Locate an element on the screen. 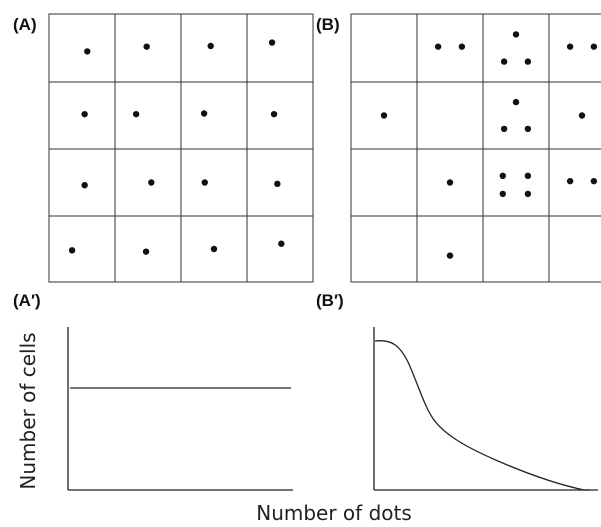 This screenshot has width=601, height=527. chart-b-prime is located at coordinates (485, 409).